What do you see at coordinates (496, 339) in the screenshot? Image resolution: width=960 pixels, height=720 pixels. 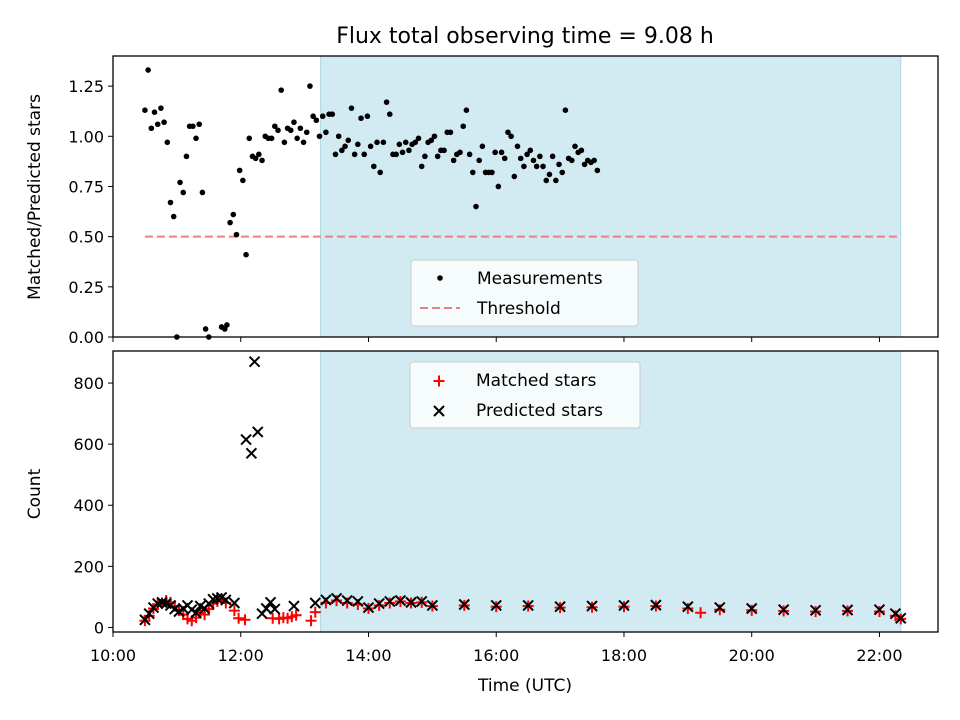 I see `top-x-ticks` at bounding box center [496, 339].